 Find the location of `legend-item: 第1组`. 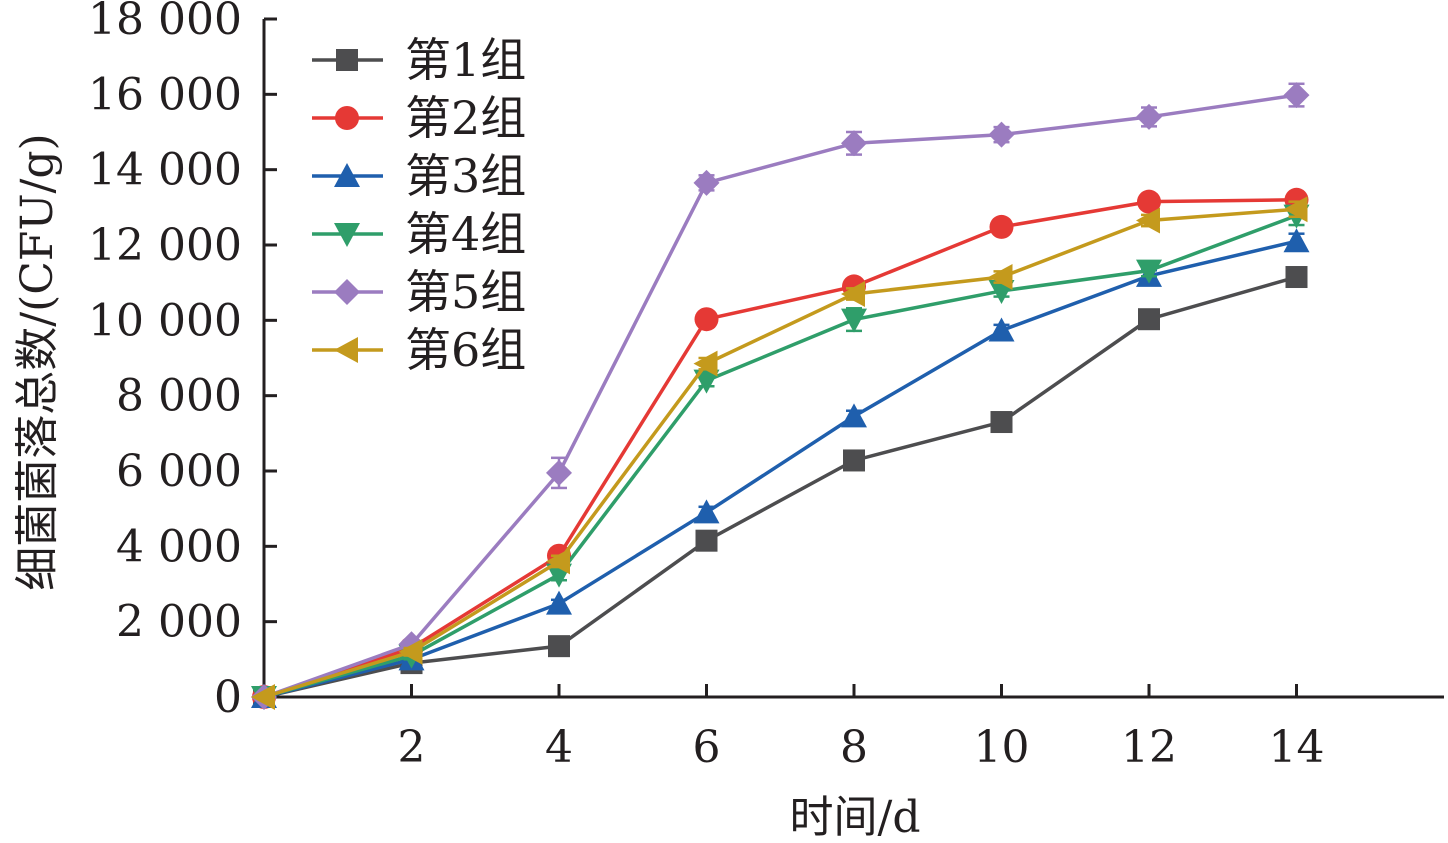

legend-item: 第1组 is located at coordinates (419, 60).